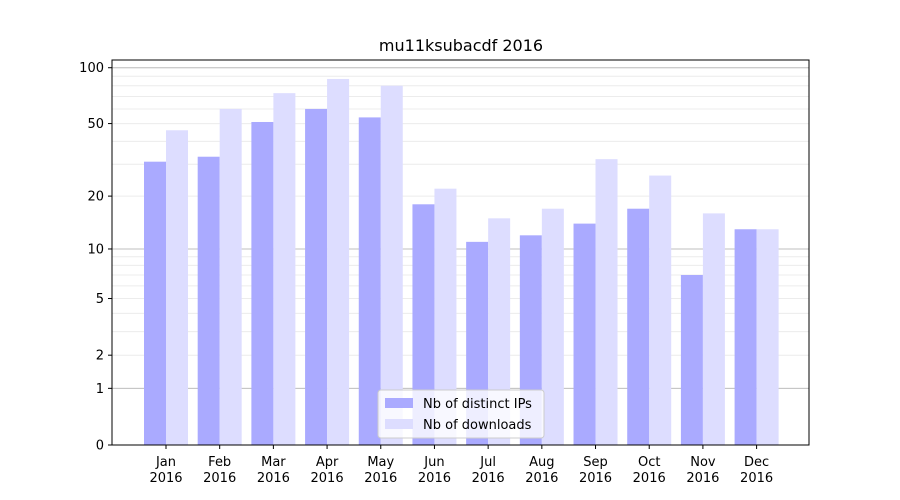 The height and width of the screenshot is (500, 900). I want to click on legend: Nb of distinct IPs Nb of downloads, so click(461, 414).